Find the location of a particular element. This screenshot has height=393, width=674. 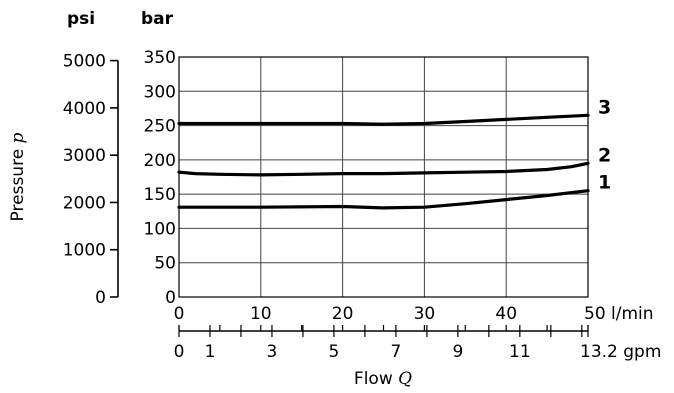

psi-tick-label-2000: 2000 is located at coordinates (84, 203).